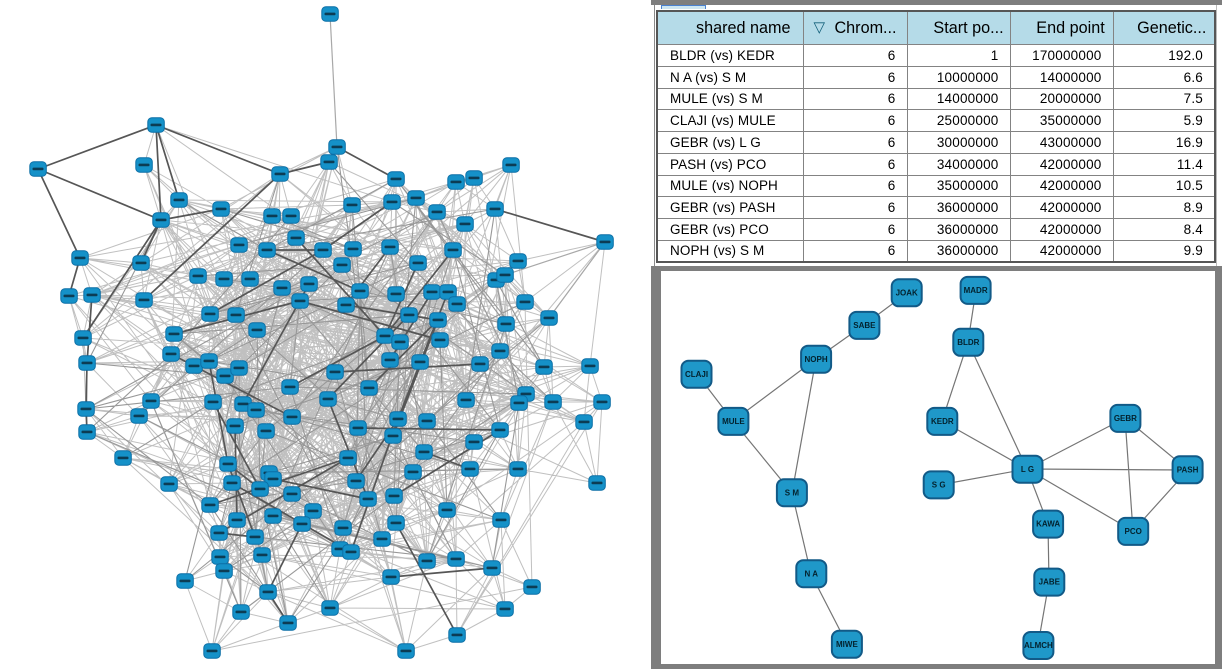  Describe the element at coordinates (1027, 469) in the screenshot. I see `svg-text: L G` at that location.